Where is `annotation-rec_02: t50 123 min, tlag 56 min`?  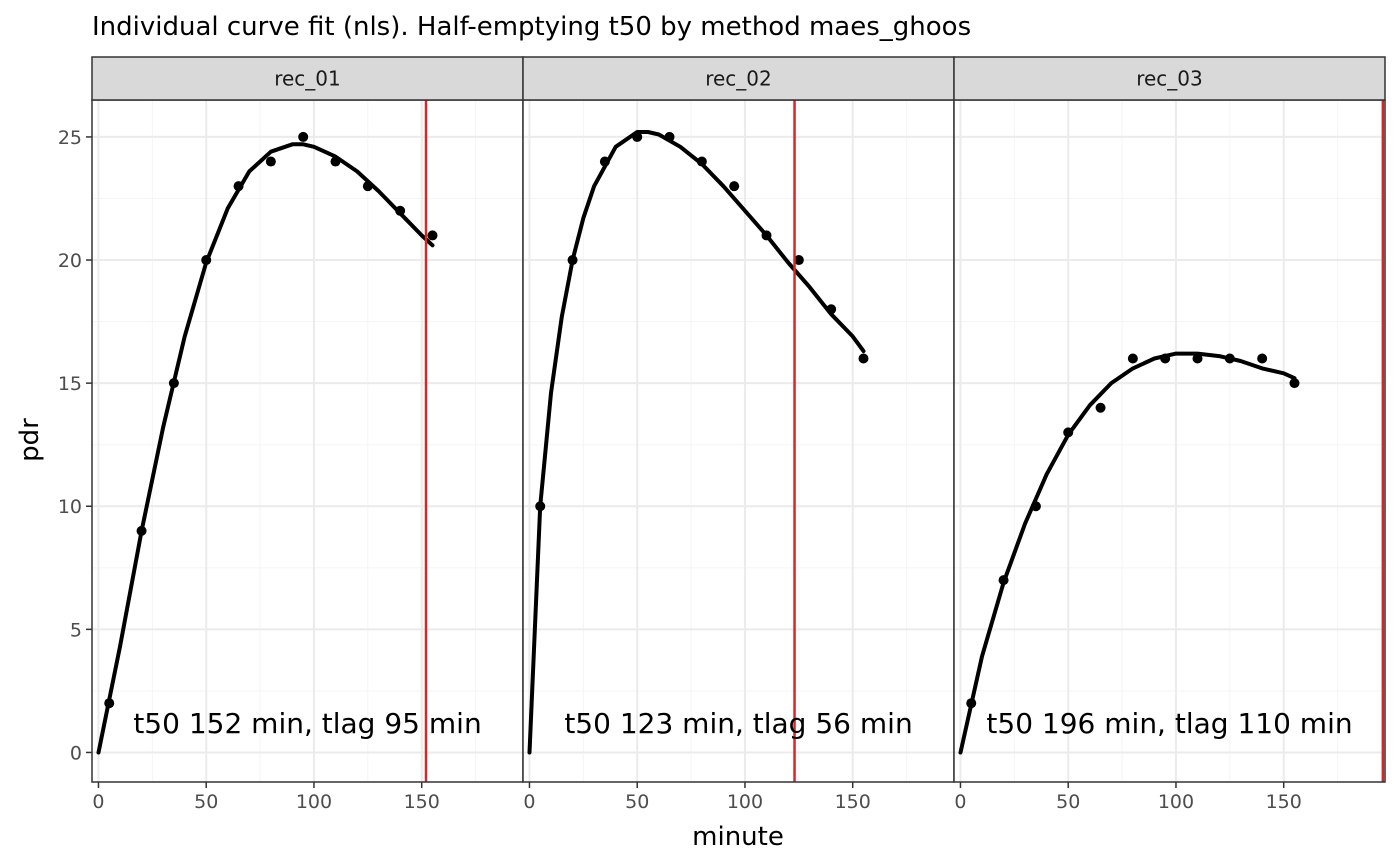
annotation-rec_02: t50 123 min, tlag 56 min is located at coordinates (738, 723).